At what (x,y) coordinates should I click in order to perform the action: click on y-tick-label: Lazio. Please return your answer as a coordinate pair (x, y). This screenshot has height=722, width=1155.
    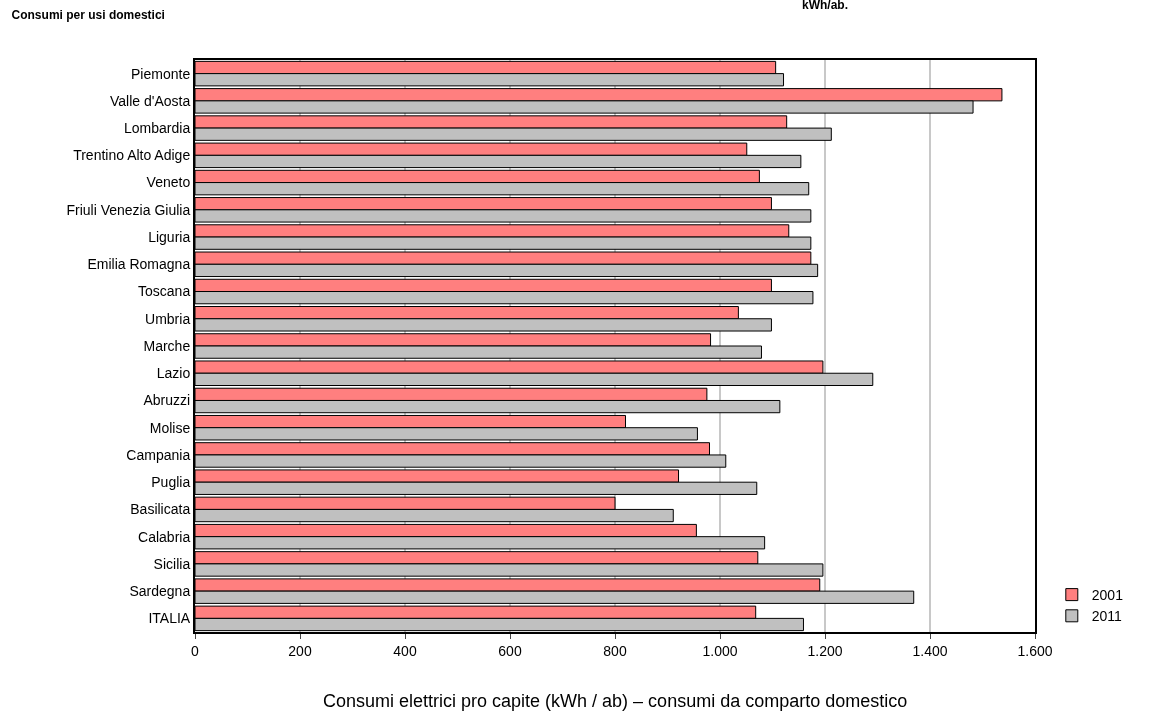
    Looking at the image, I should click on (173, 373).